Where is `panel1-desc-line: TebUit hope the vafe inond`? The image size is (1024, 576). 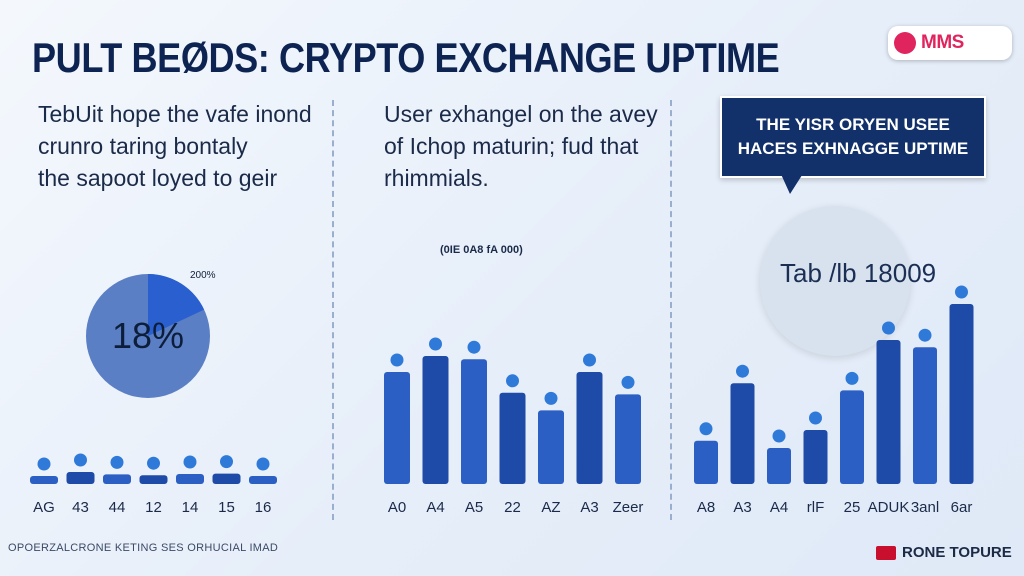 panel1-desc-line: TebUit hope the vafe inond is located at coordinates (175, 114).